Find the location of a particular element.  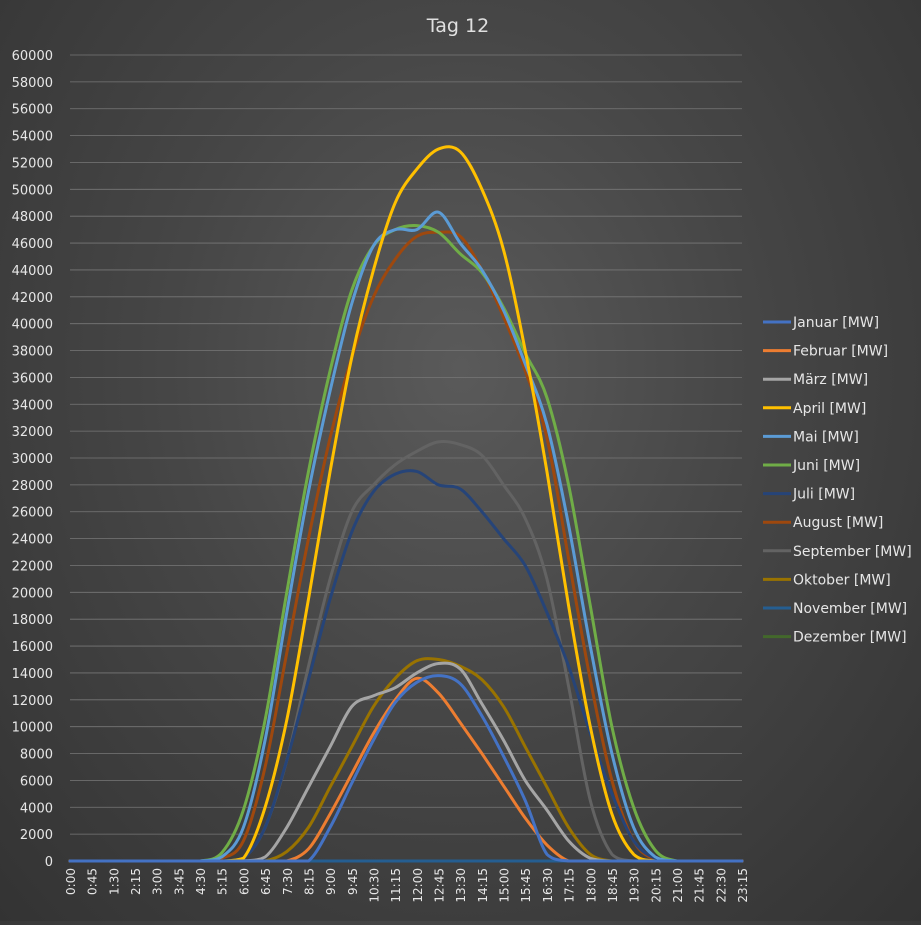

x-tick-label: 19:30 is located at coordinates (635, 885).